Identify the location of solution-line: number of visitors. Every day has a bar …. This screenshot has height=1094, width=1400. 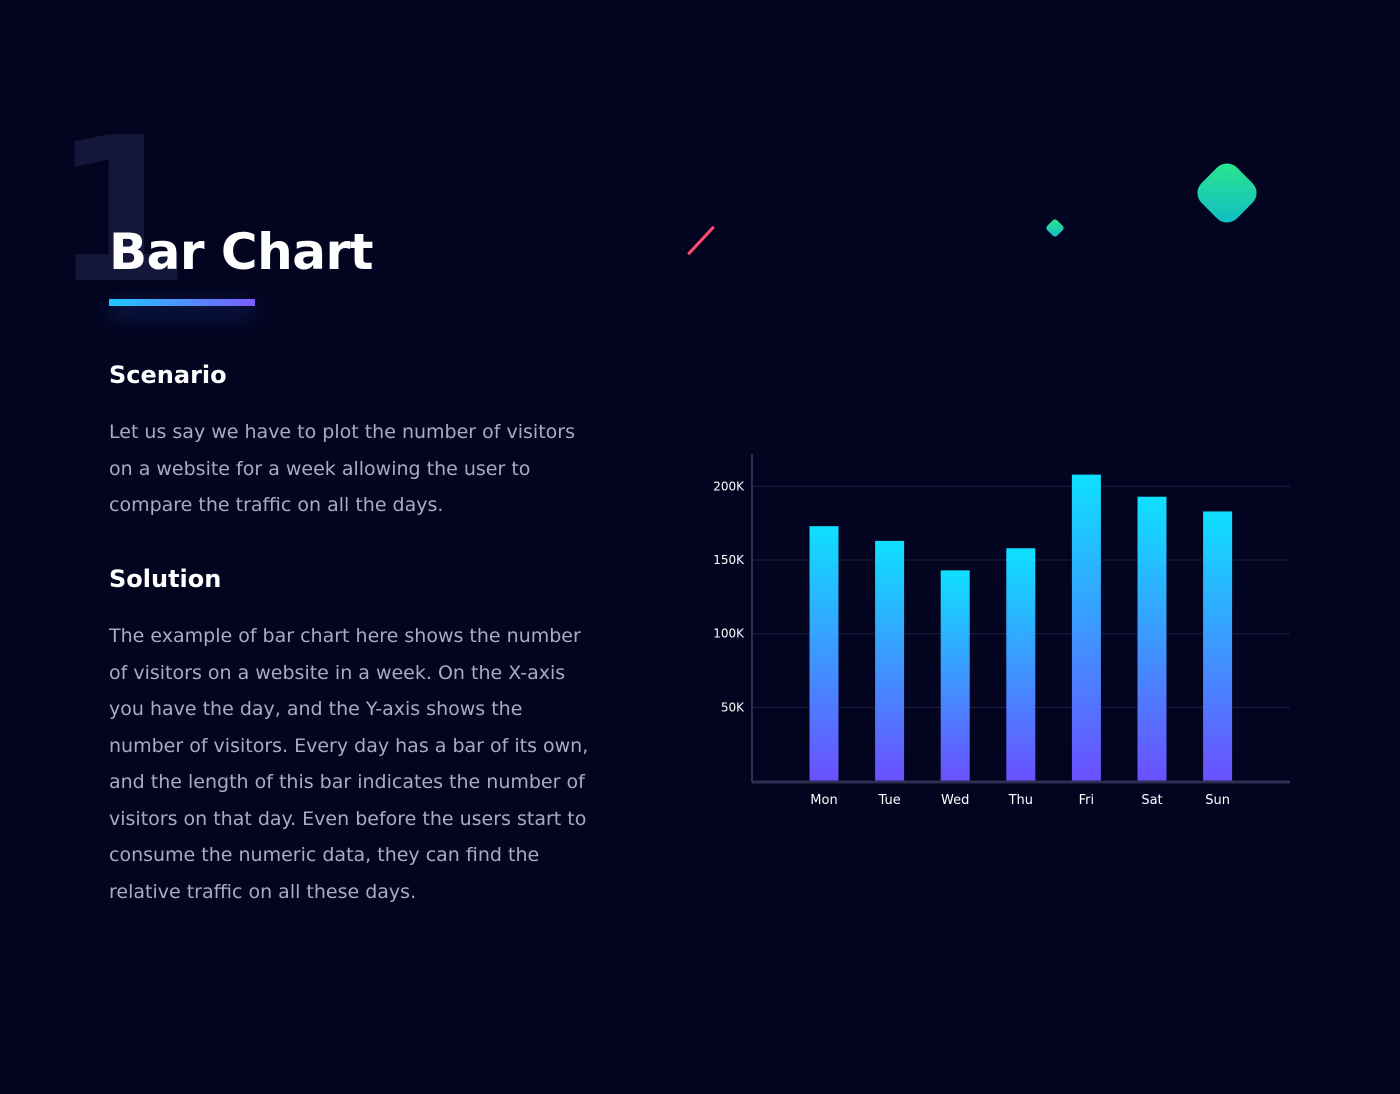
(349, 745).